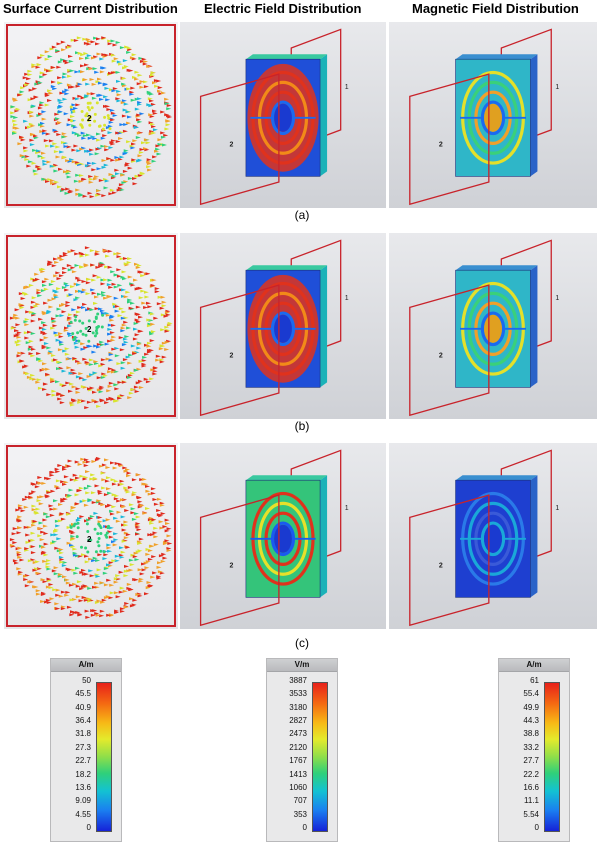  What do you see at coordinates (91, 115) in the screenshot?
I see `current-panel: 2` at bounding box center [91, 115].